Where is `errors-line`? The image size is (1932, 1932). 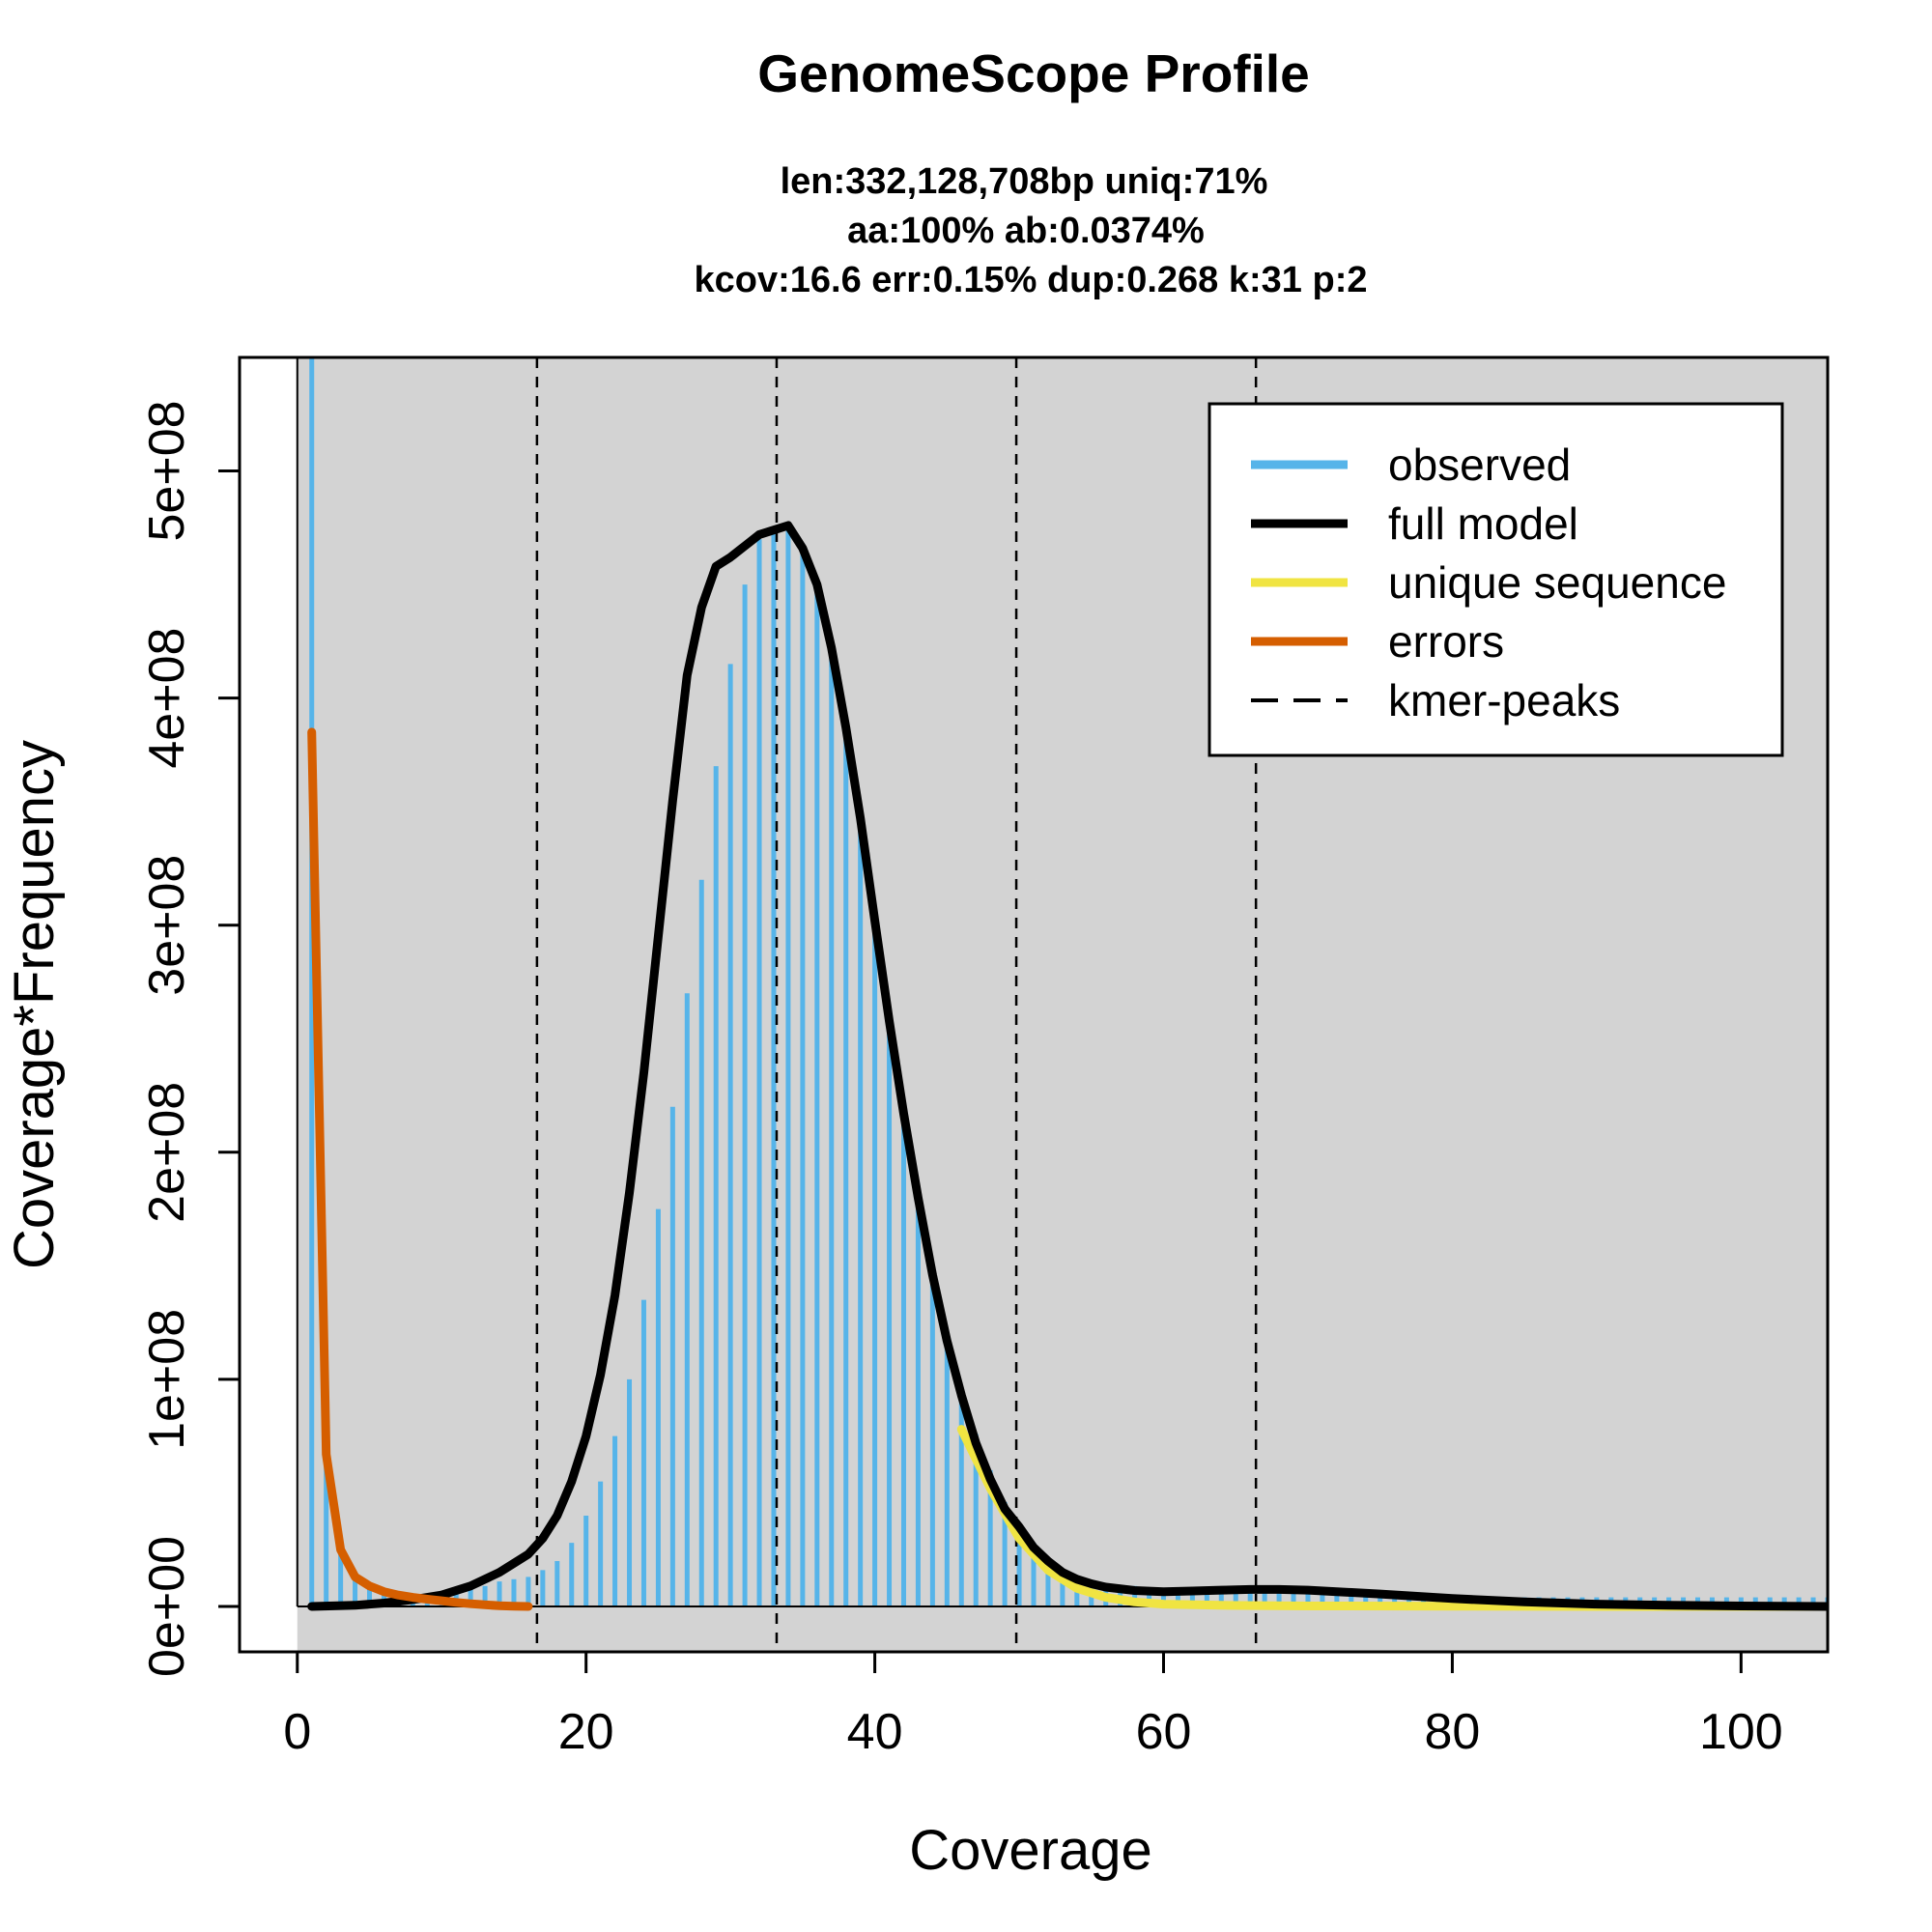
errors-line is located at coordinates (420, 1169).